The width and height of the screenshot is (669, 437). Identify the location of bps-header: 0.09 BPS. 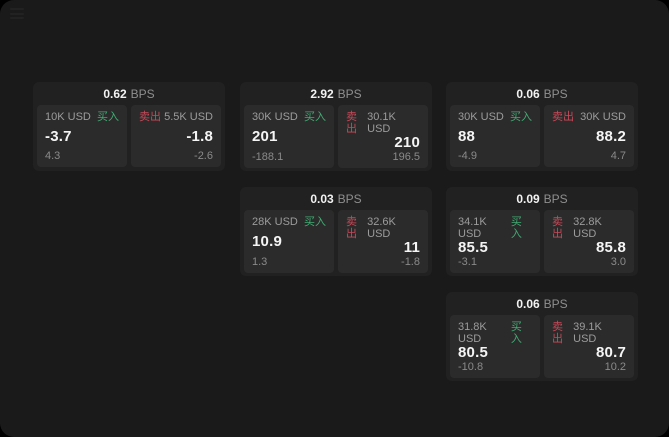
(542, 197).